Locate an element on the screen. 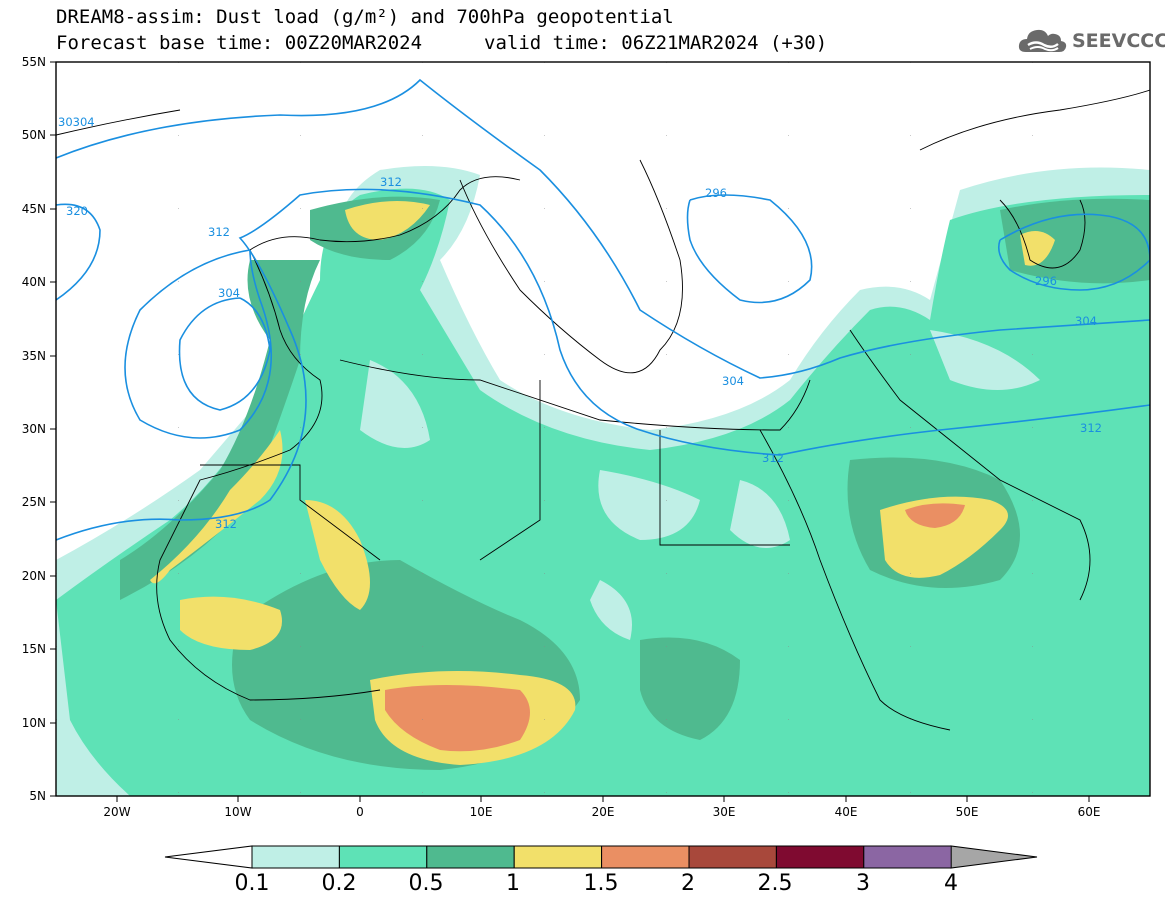 The height and width of the screenshot is (907, 1165). cloud-icon is located at coordinates (1042, 40).